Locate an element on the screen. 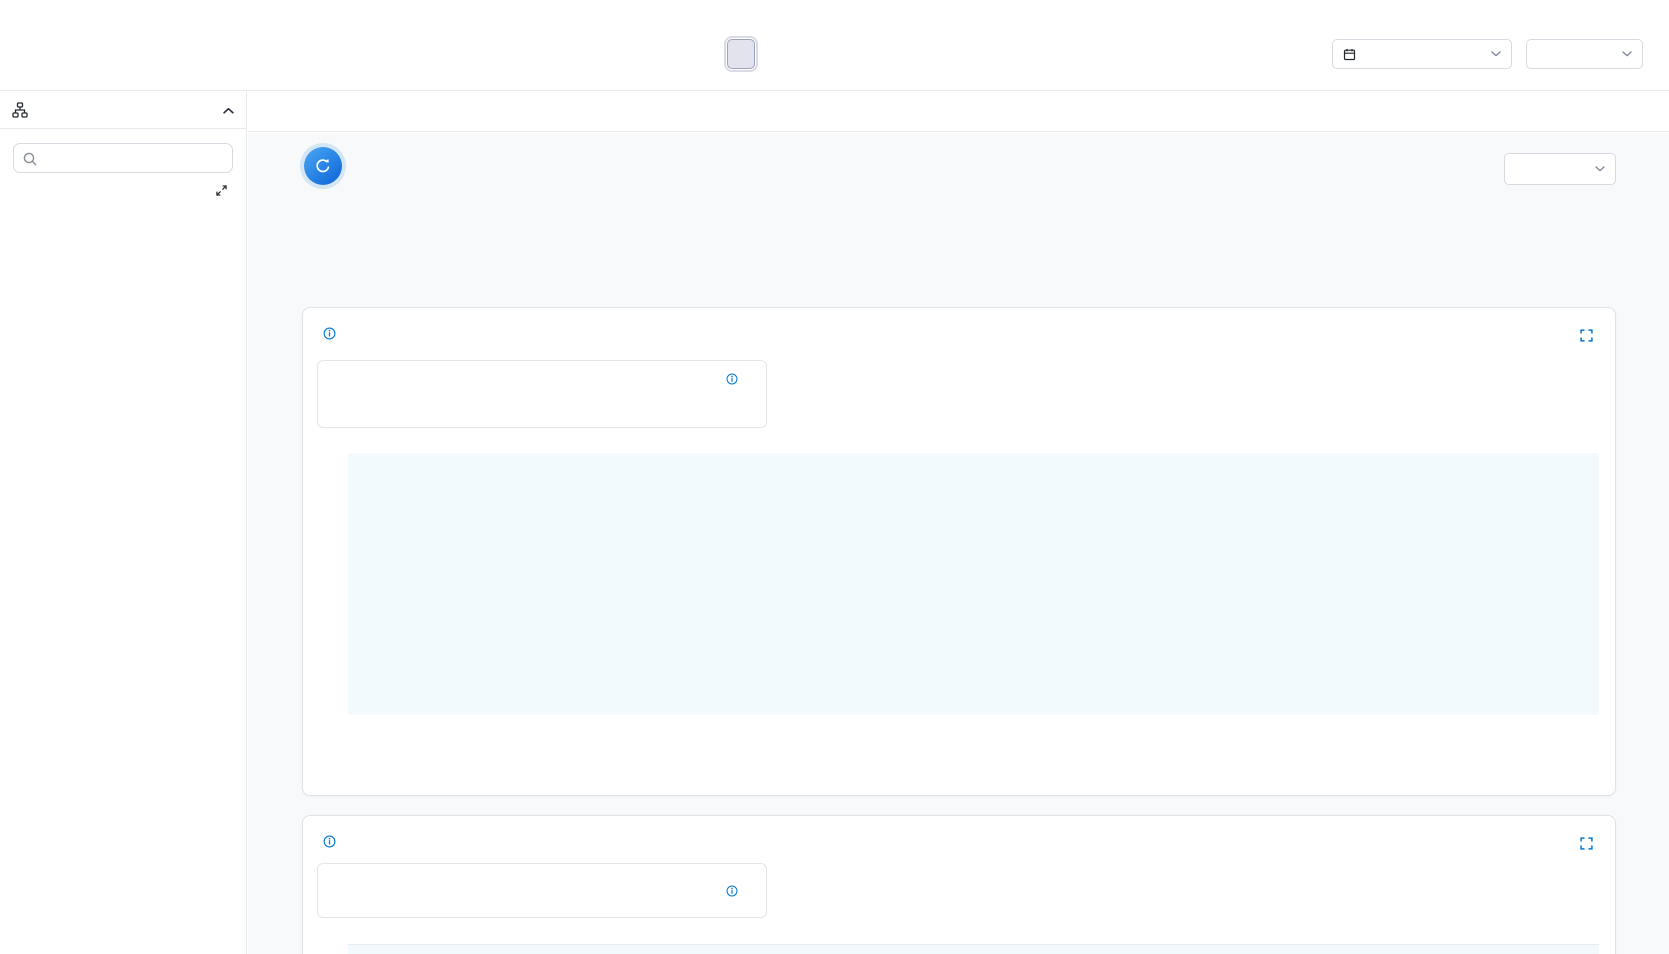 This screenshot has width=1669, height=954. search-input is located at coordinates (123, 158).